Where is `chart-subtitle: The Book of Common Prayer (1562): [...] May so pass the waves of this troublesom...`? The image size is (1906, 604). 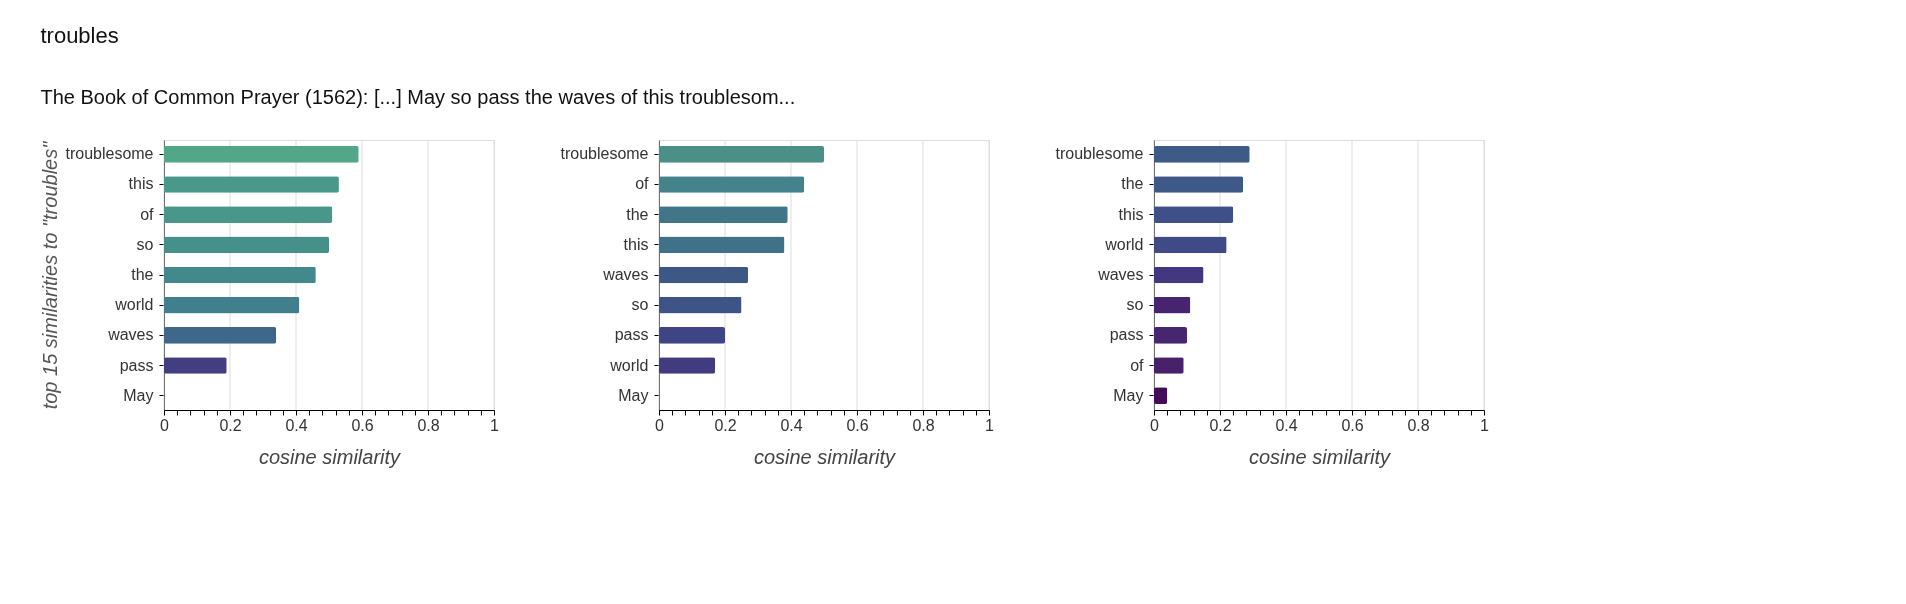
chart-subtitle: The Book of Common Prayer (1562): [...] May so pass the waves of this troublesom... is located at coordinates (418, 97).